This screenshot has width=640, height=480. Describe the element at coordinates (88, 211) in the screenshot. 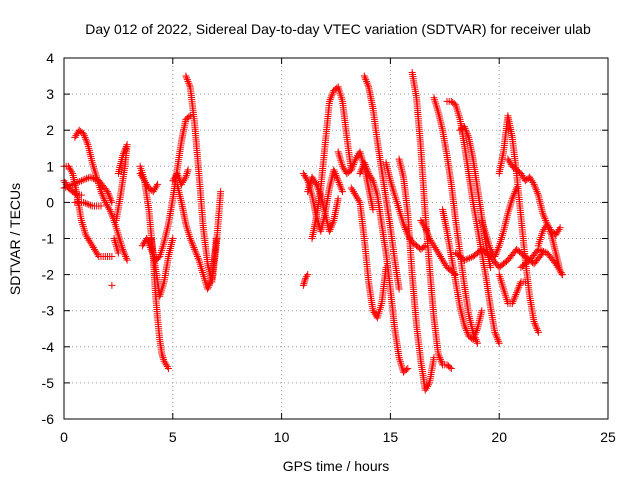

I see `series-s2` at that location.